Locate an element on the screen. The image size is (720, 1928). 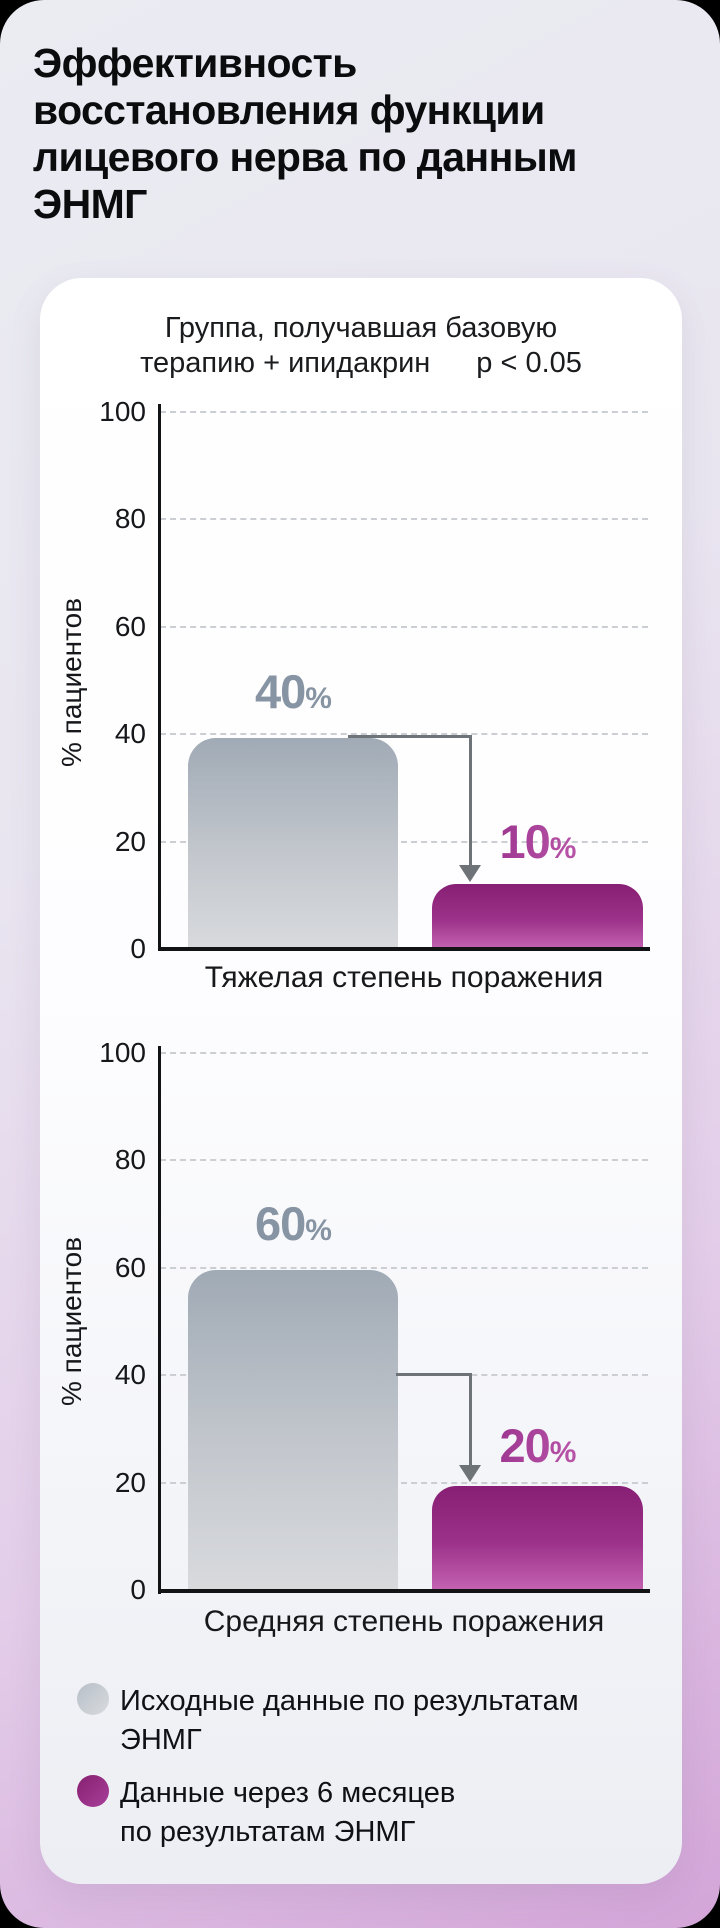
value-number: 40 is located at coordinates (280, 691).